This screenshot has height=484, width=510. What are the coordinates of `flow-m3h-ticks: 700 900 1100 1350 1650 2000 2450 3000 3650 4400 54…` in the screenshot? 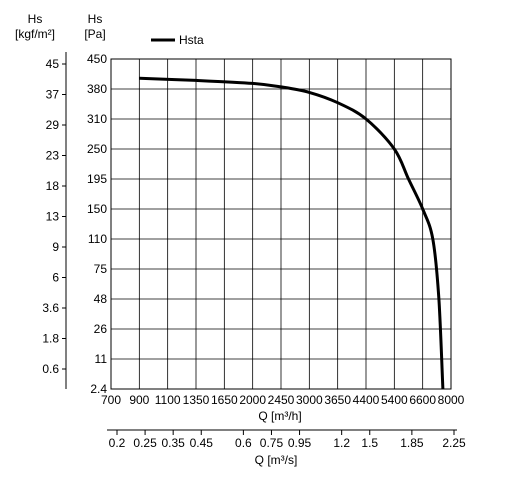 It's located at (283, 400).